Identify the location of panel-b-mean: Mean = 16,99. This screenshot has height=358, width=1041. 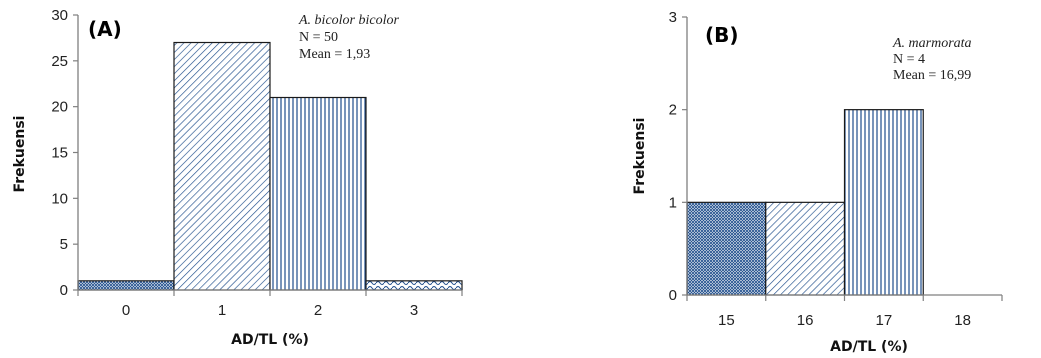
(932, 75).